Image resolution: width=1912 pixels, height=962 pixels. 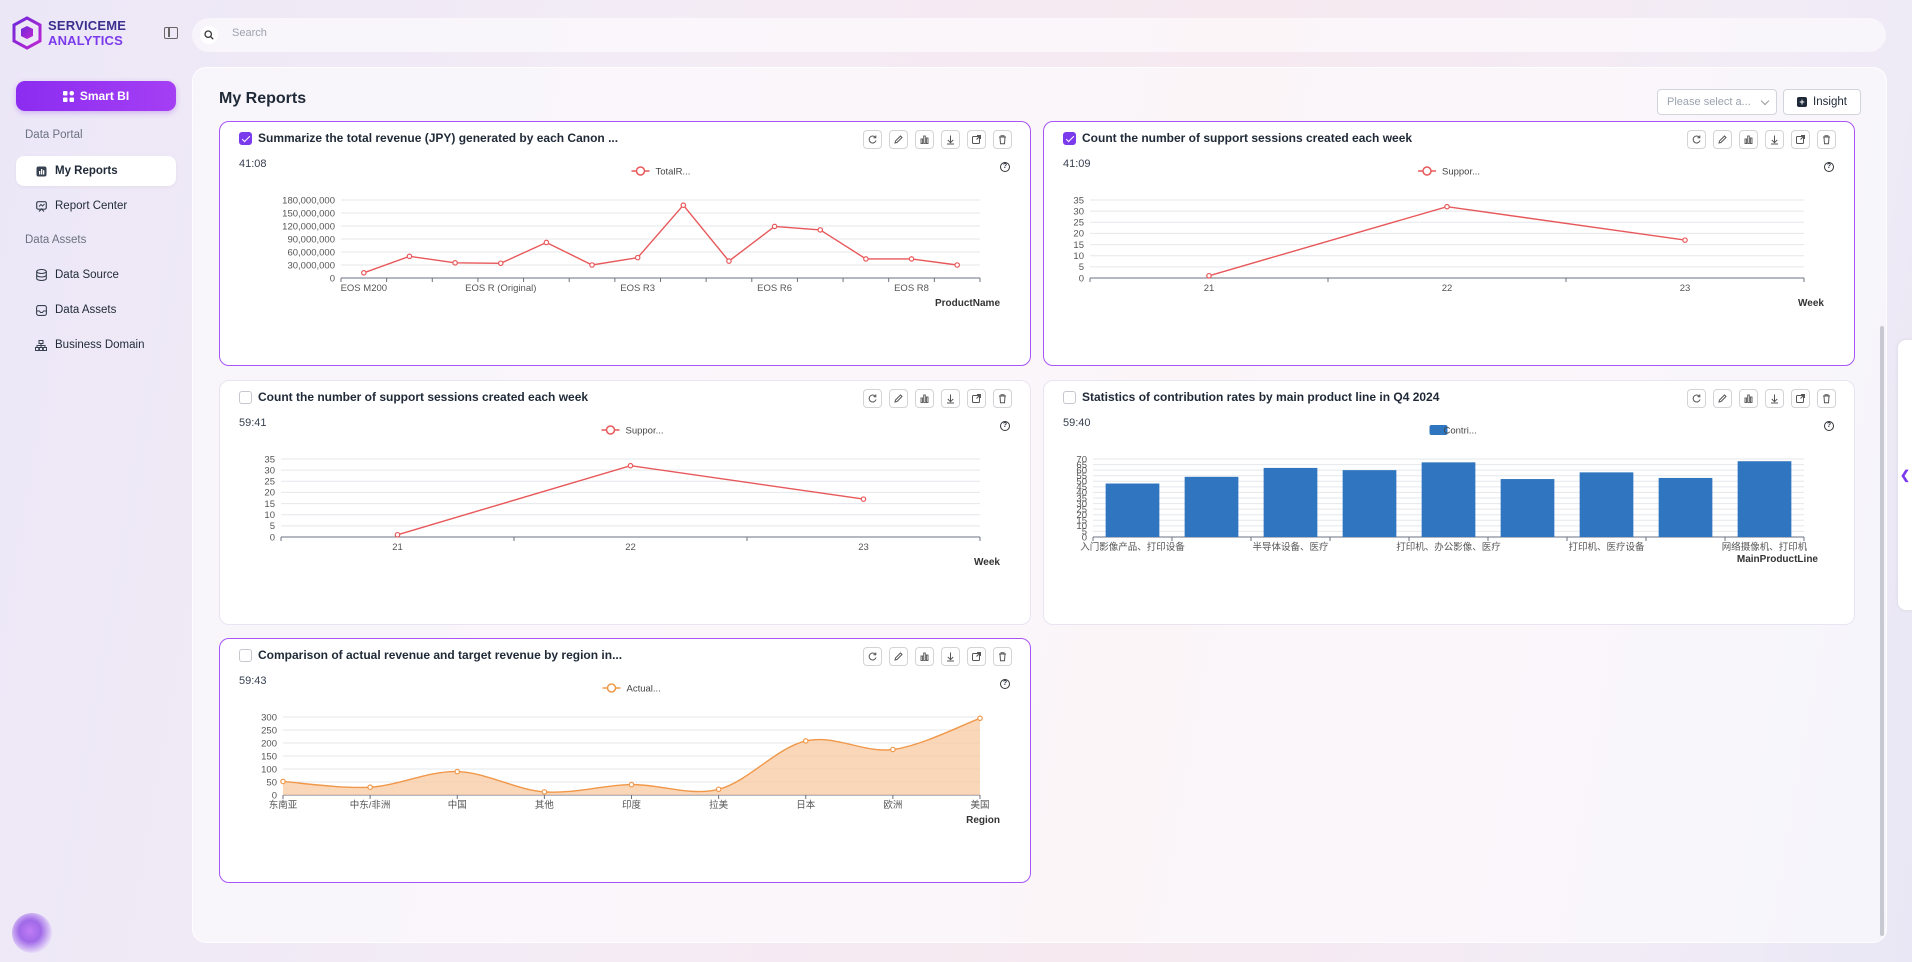 I want to click on y-tick-label: 30,000,000, so click(x=311, y=265).